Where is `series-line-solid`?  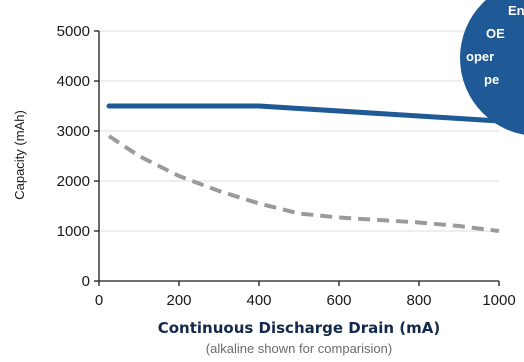 series-line-solid is located at coordinates (304, 113).